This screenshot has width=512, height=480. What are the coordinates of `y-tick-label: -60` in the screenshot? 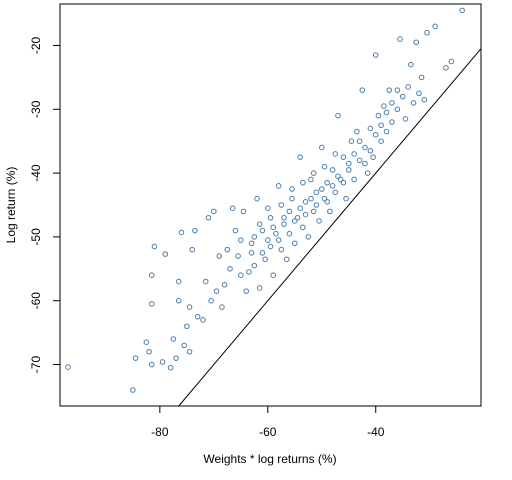 It's located at (36, 301).